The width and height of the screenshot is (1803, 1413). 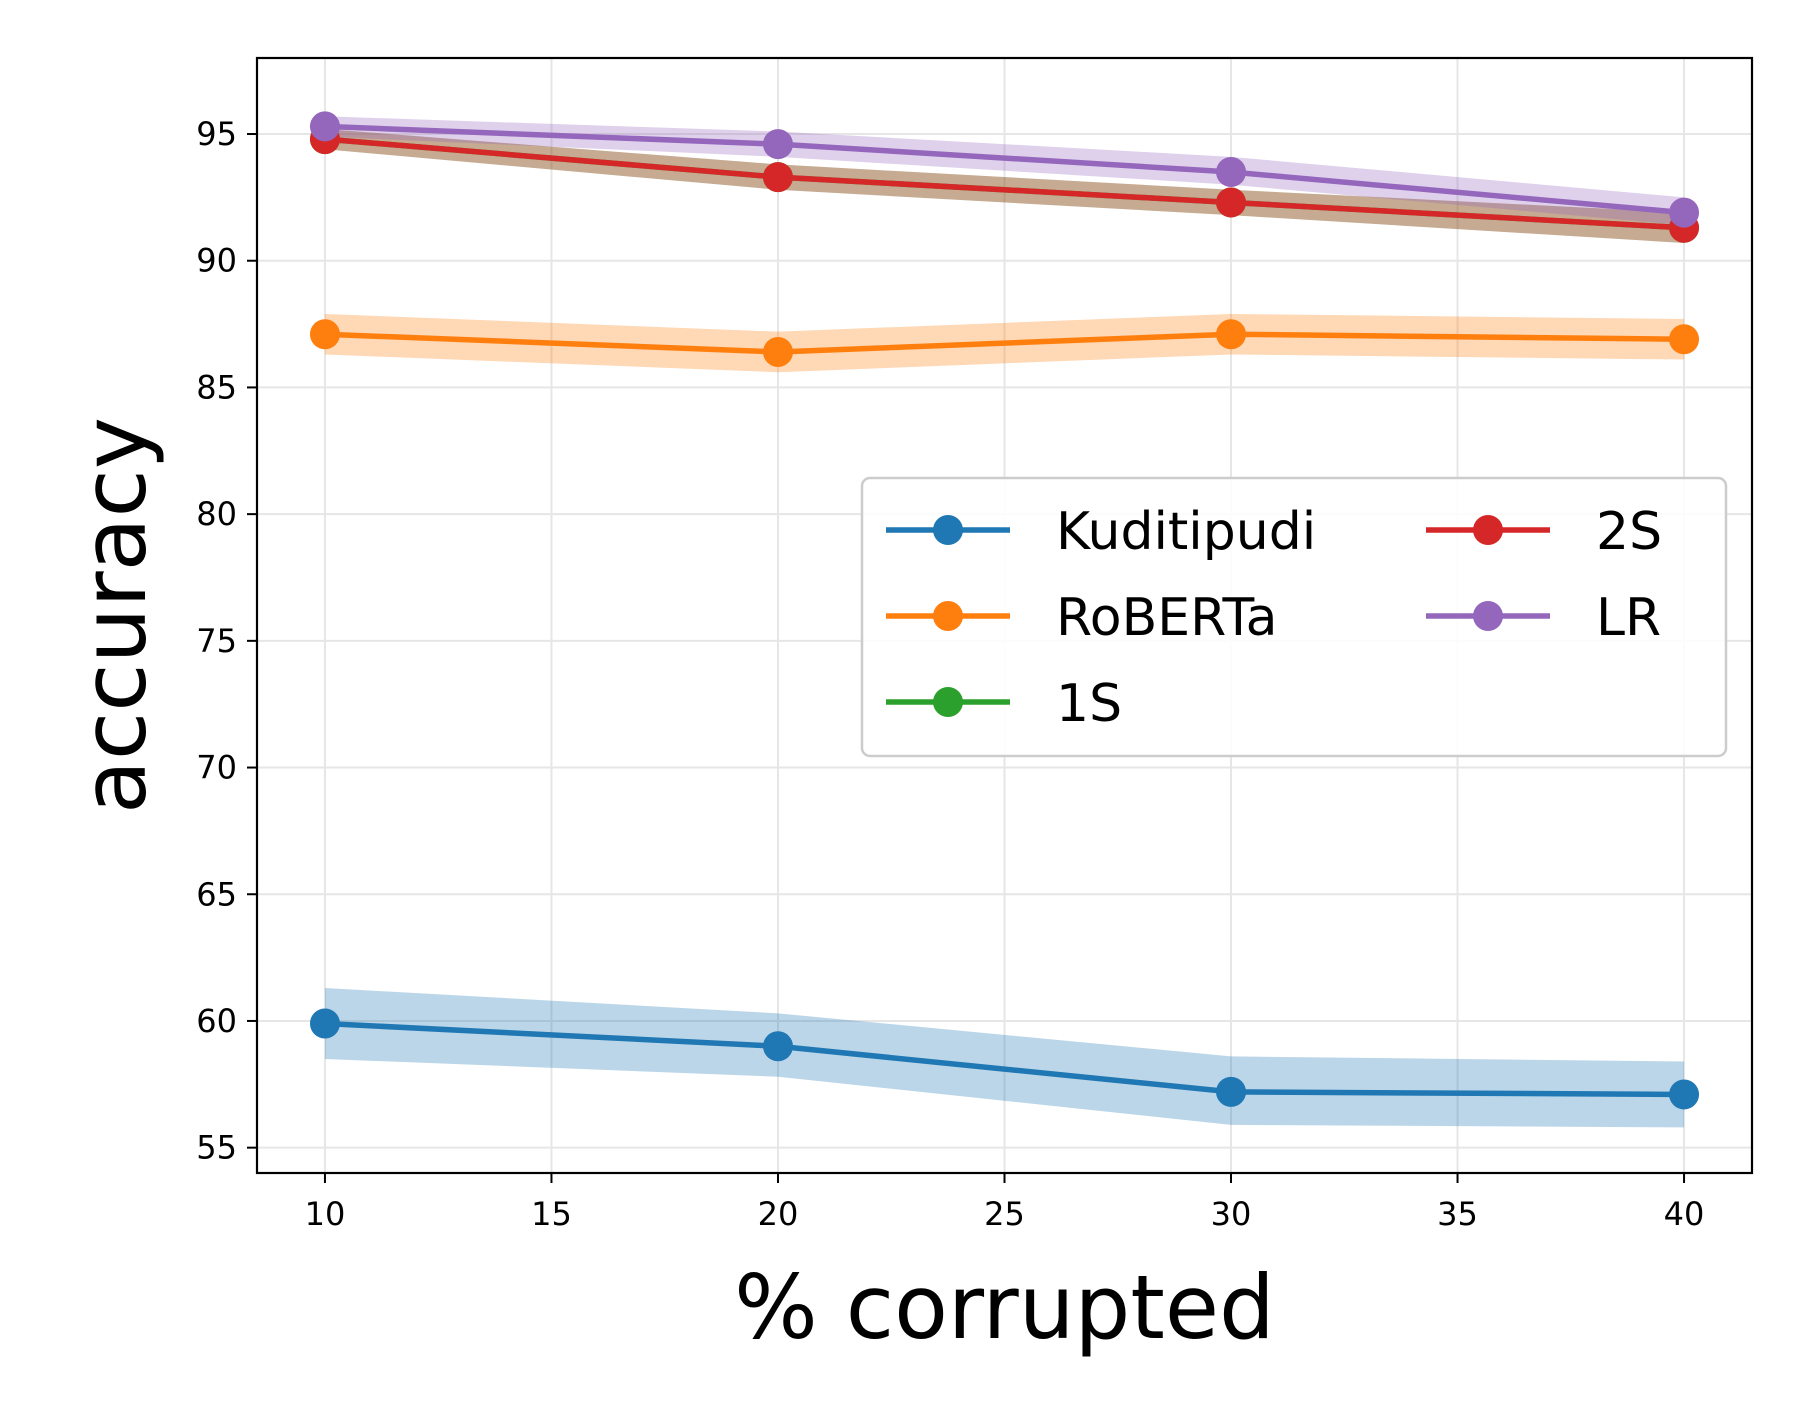 I want to click on legend: Kuditipudi RoBERTa 1S 2S LR, so click(x=1294, y=617).